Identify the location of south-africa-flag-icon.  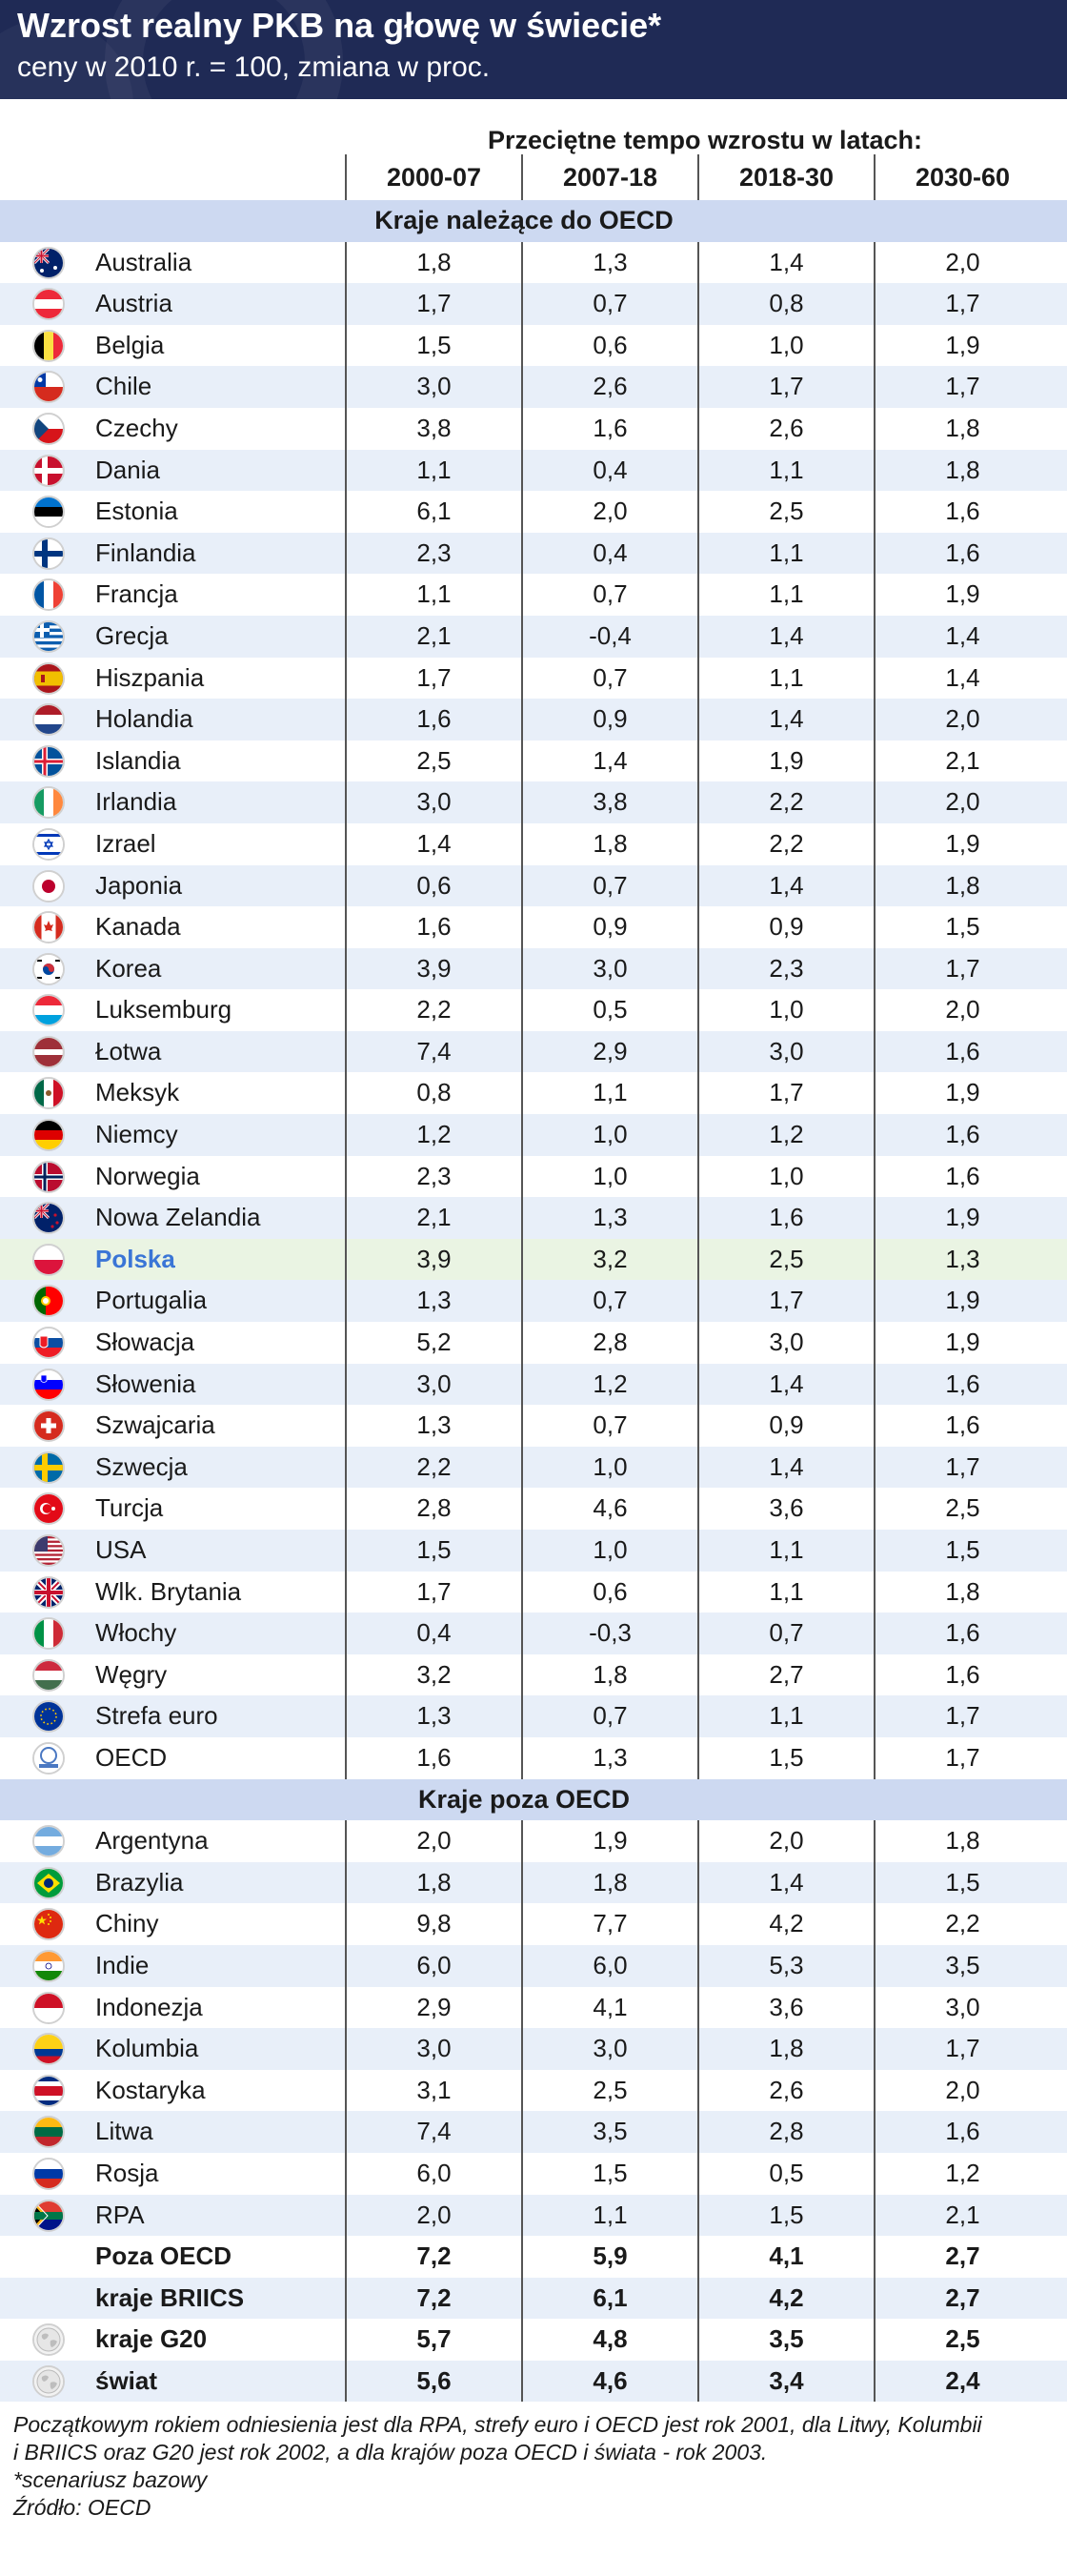
(48, 2215).